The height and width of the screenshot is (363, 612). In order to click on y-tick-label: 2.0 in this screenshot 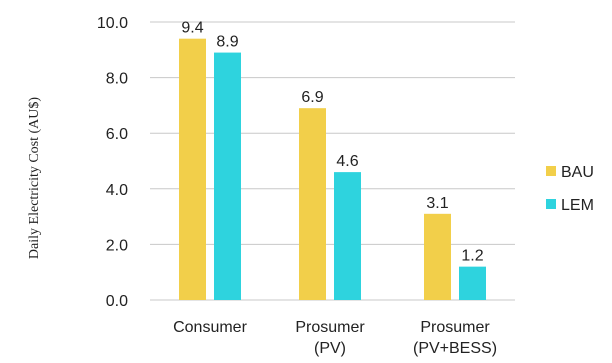, I will do `click(117, 245)`.